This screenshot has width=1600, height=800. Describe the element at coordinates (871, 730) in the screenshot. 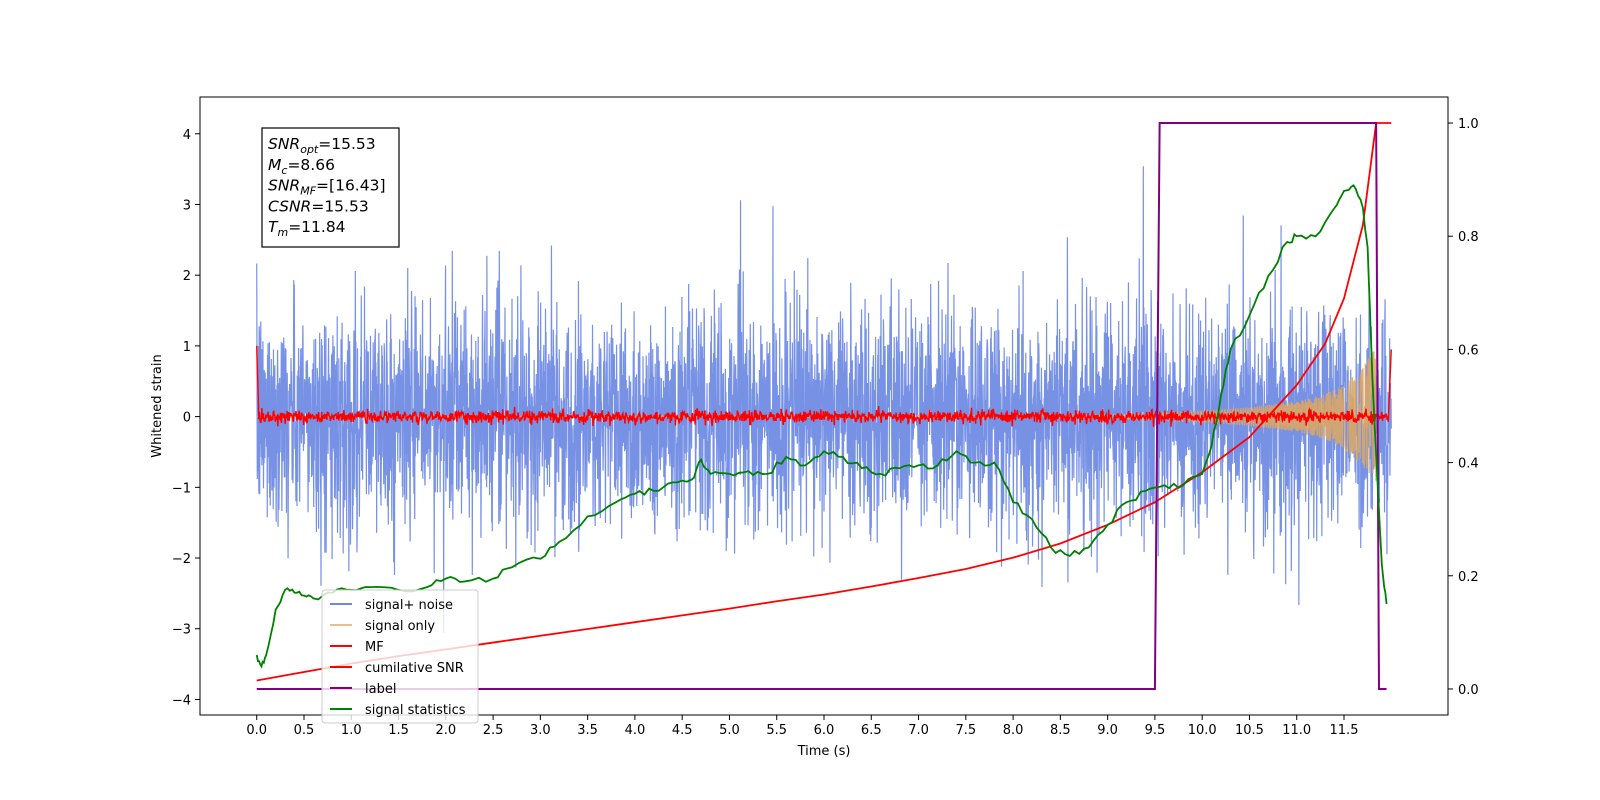

I see `x-tick-label: 6.5` at that location.